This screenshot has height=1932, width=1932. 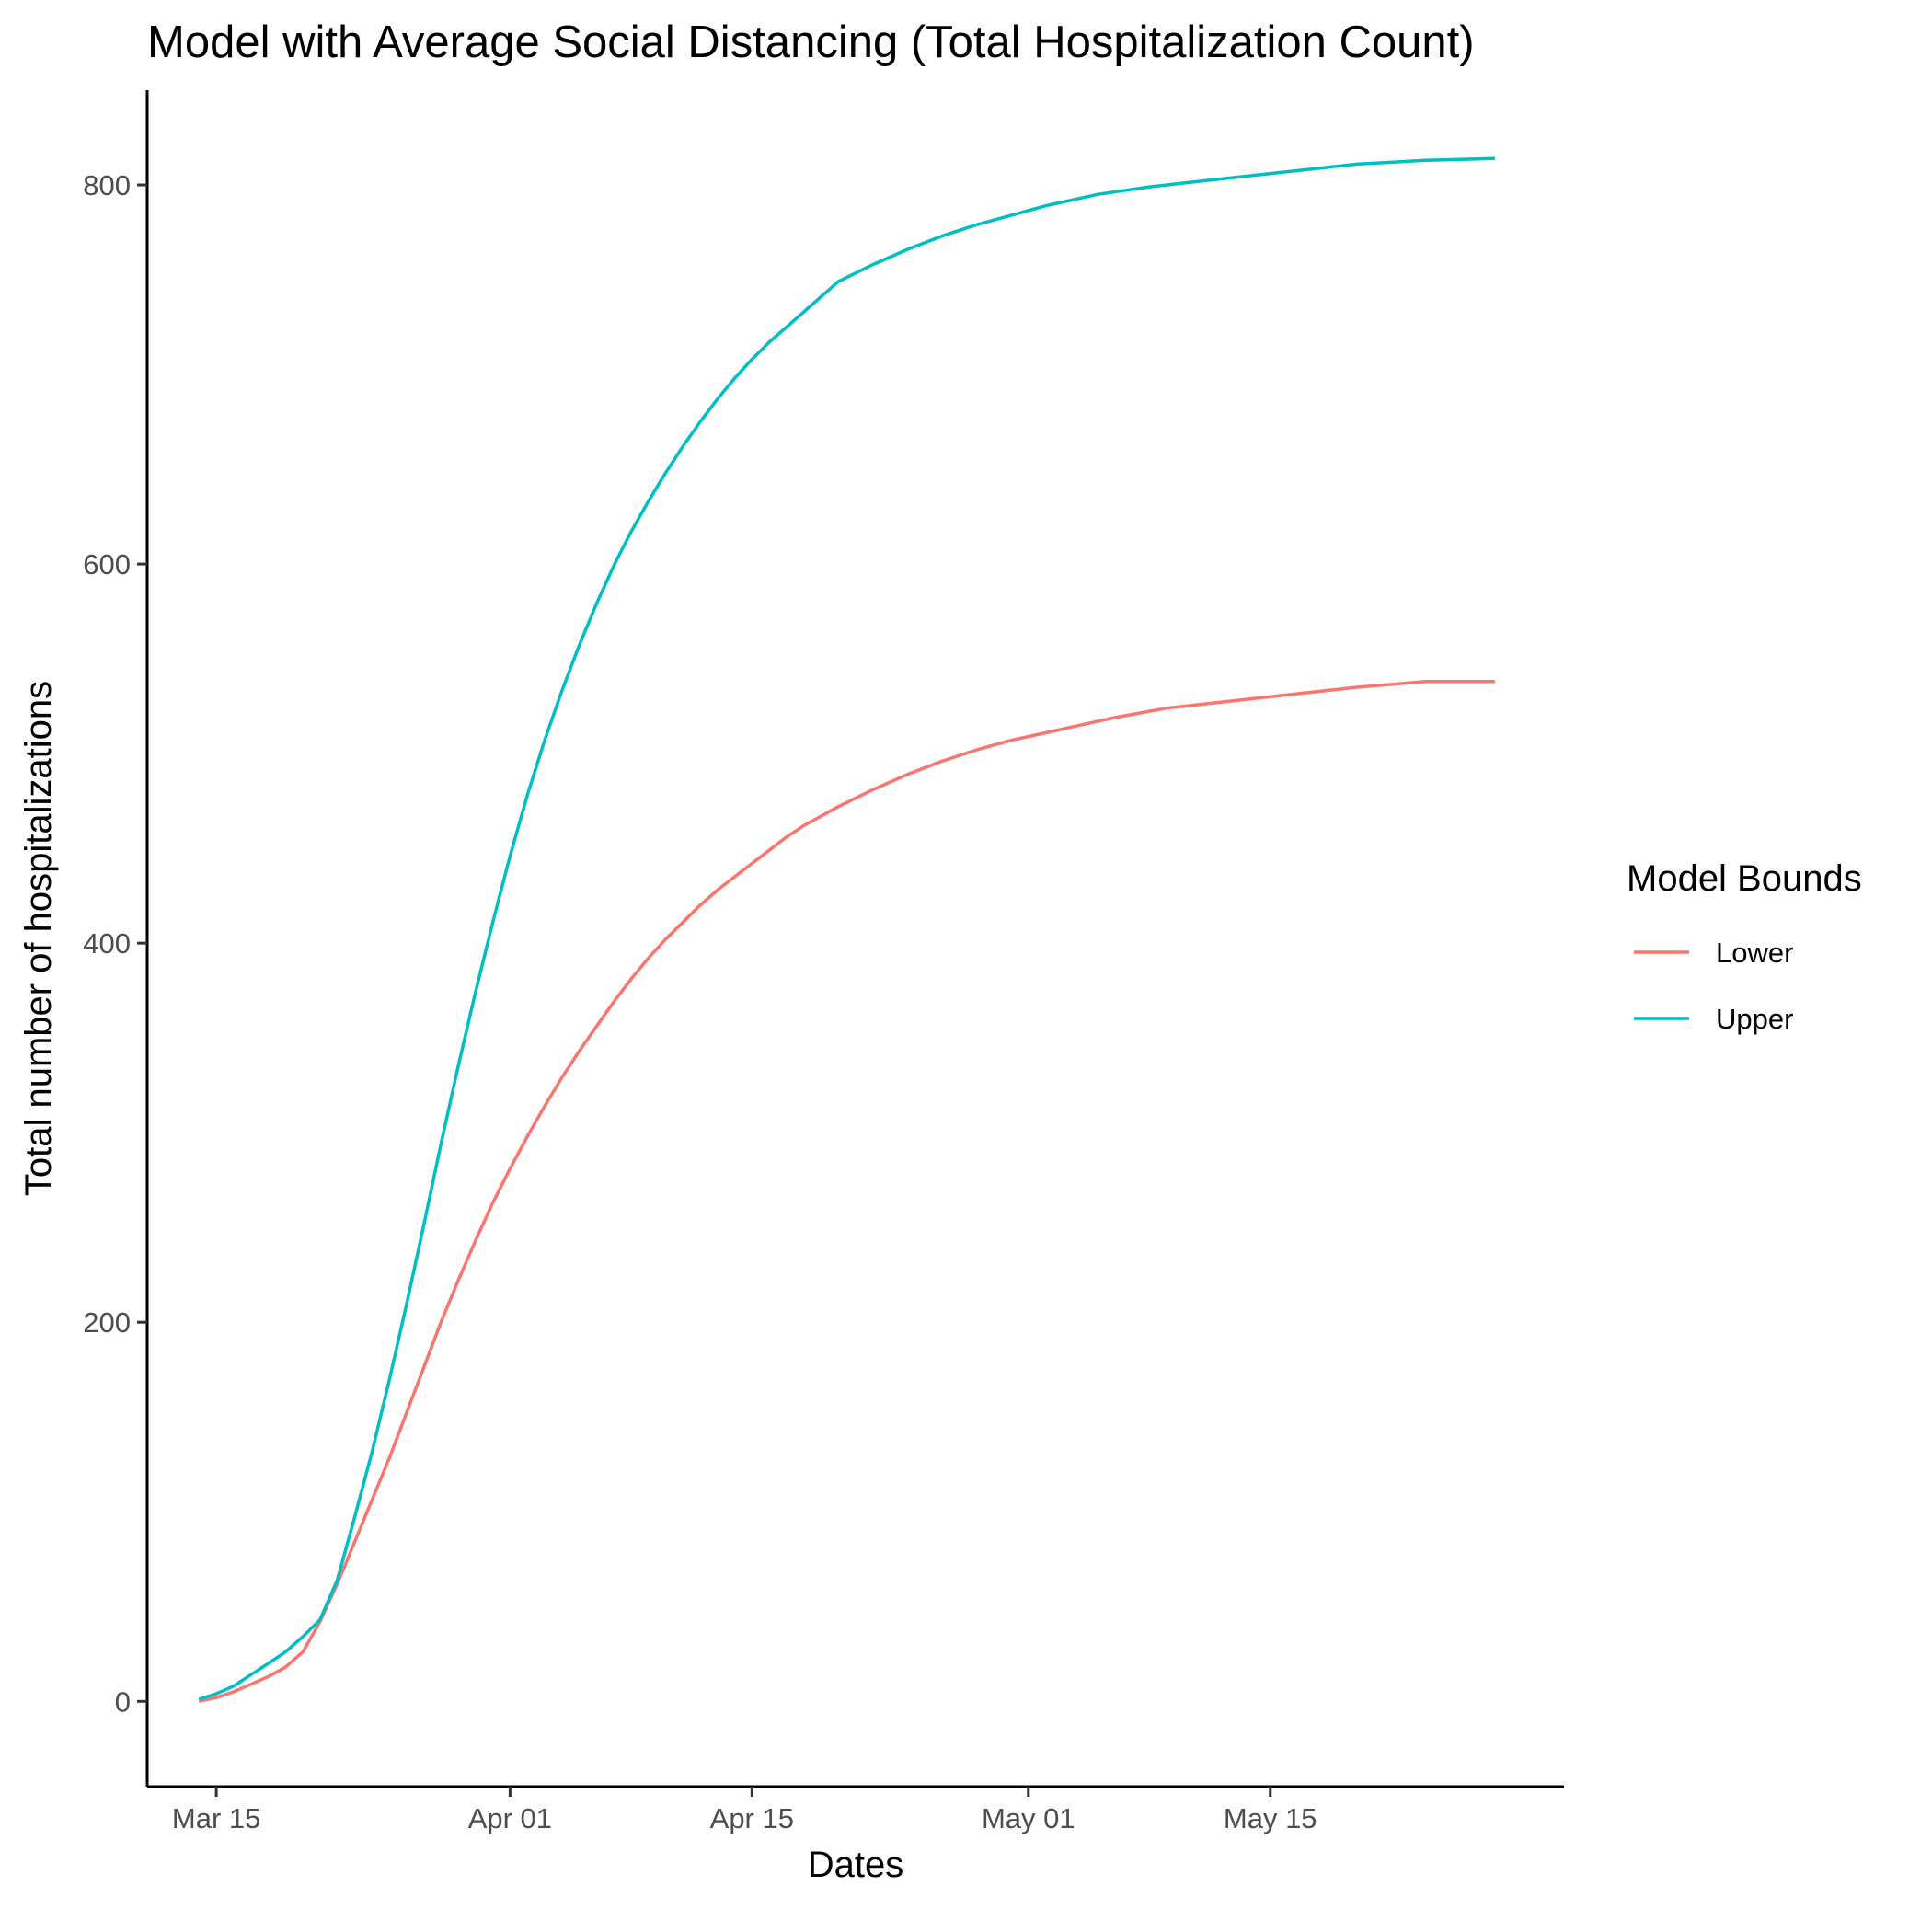 What do you see at coordinates (1713, 986) in the screenshot?
I see `legend-items: Lower Upper` at bounding box center [1713, 986].